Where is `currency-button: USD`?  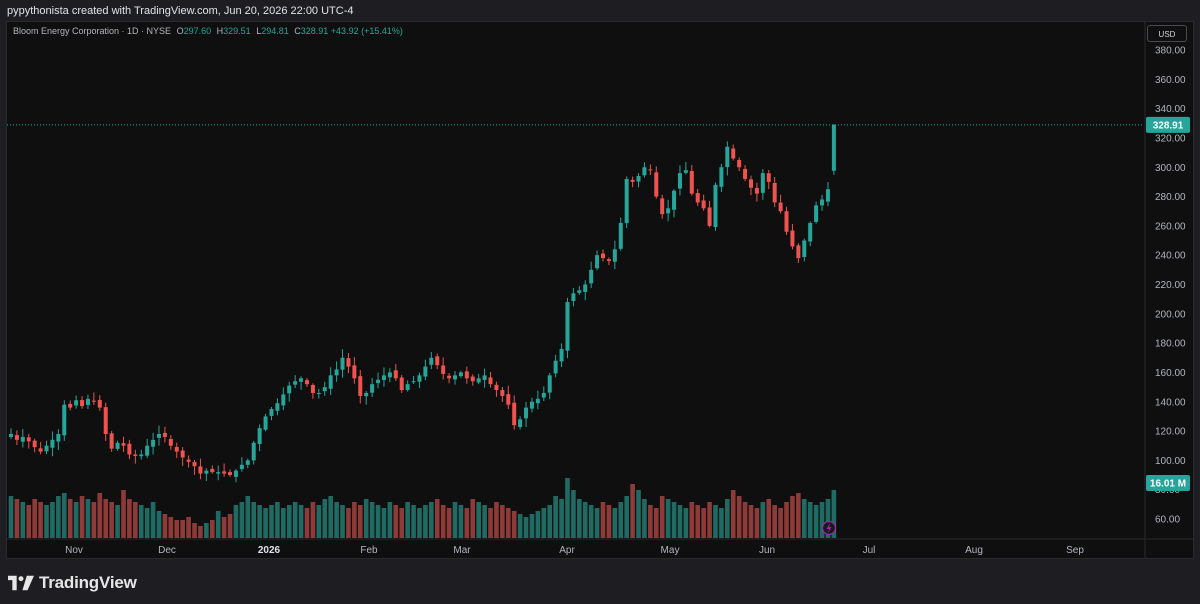 currency-button: USD is located at coordinates (1167, 33).